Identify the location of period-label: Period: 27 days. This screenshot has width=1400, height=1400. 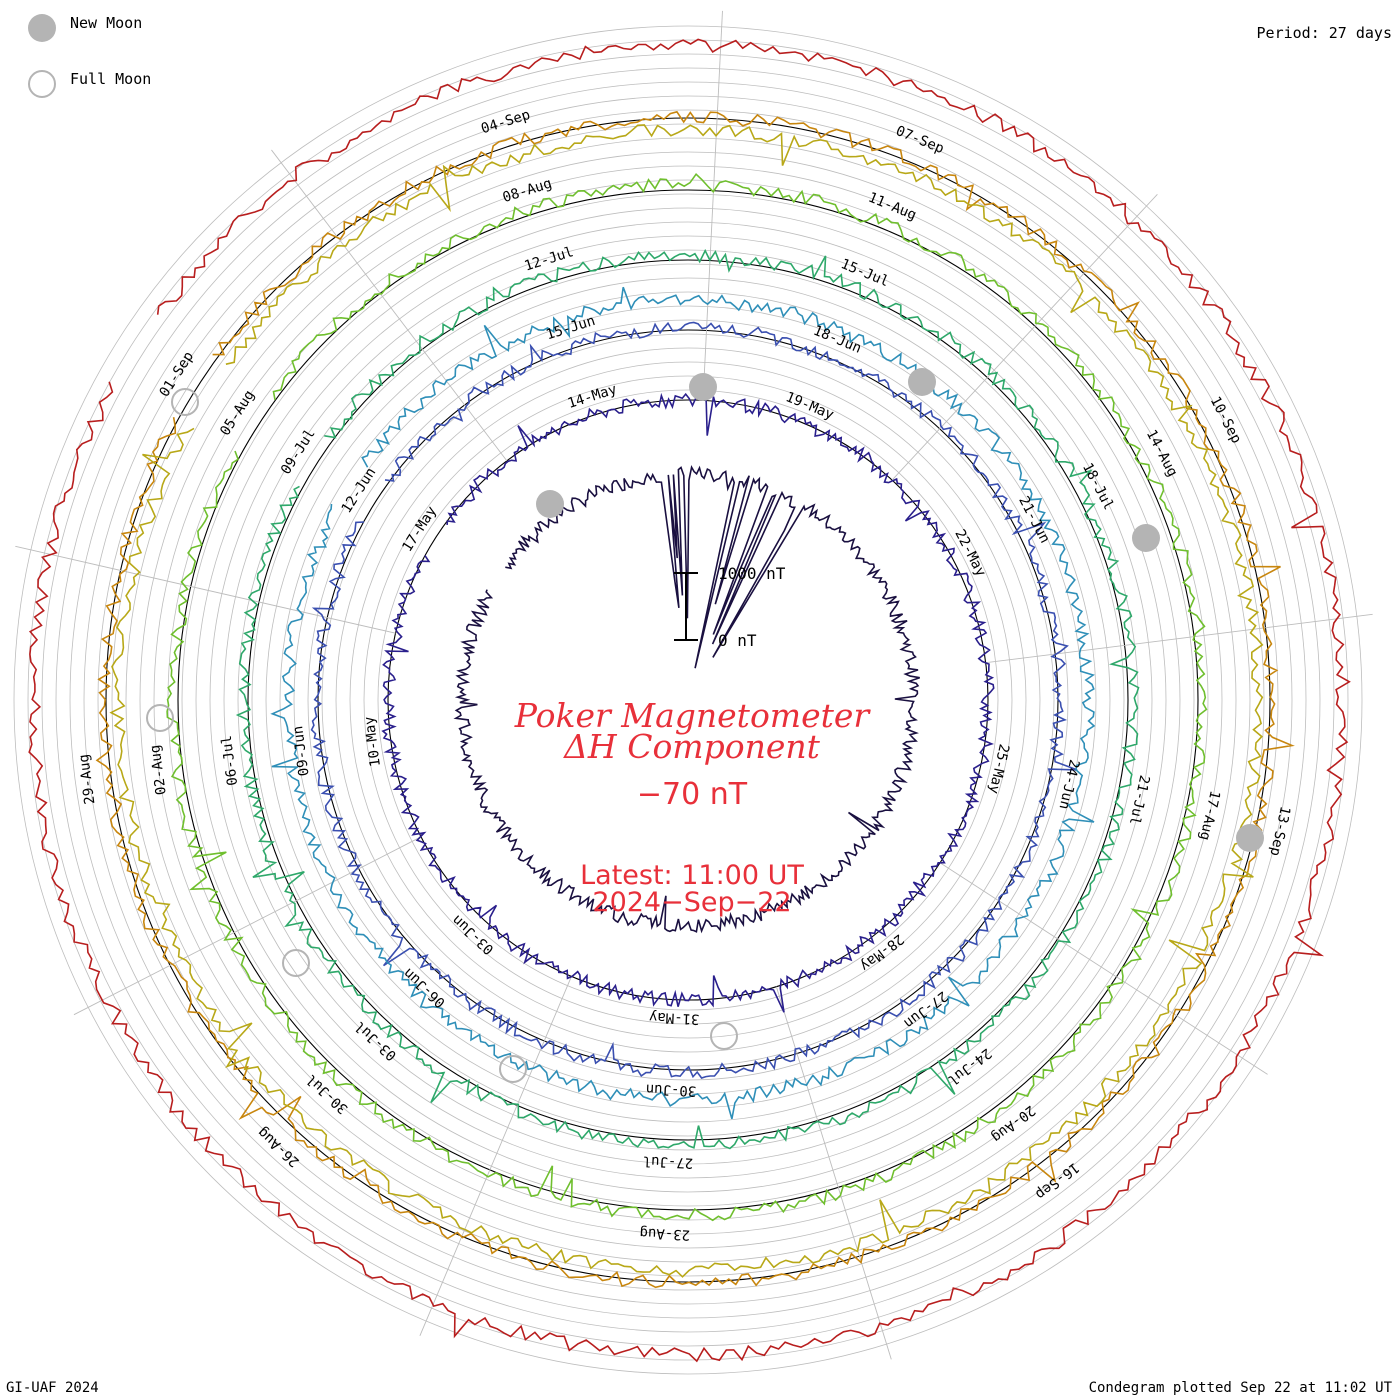
(1324, 33).